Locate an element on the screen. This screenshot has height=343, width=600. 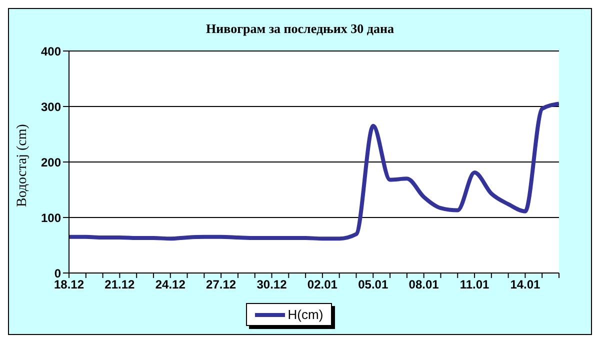
x-tick-label: 05.01 is located at coordinates (373, 285).